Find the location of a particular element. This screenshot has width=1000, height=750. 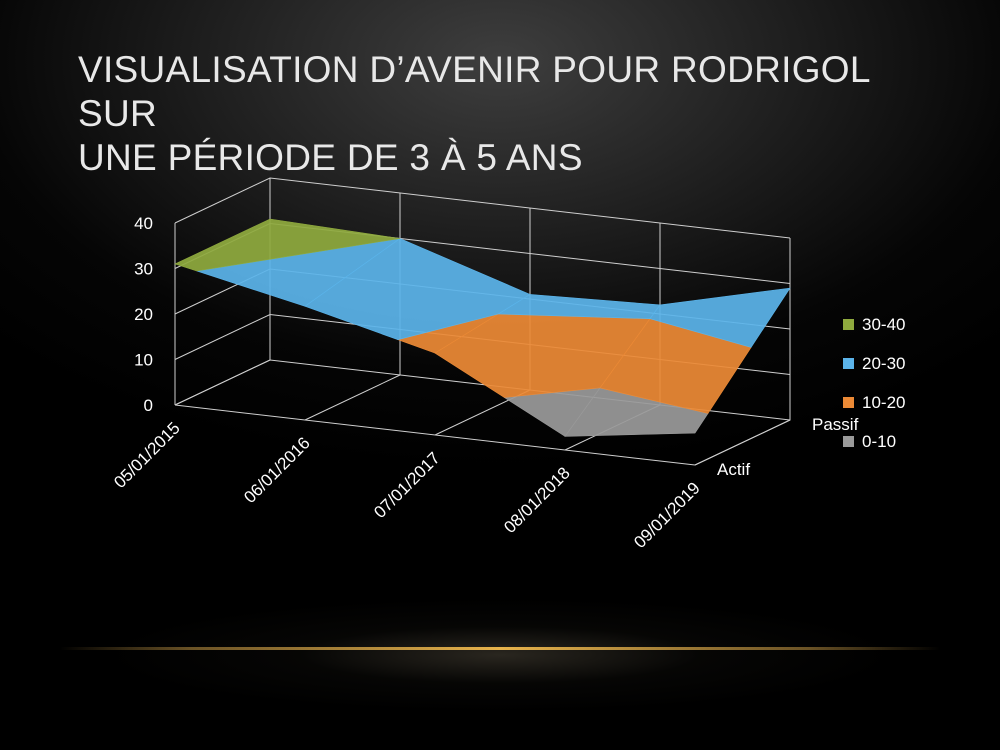

chart-legend: 30-40 20-30 10-20 0-10 is located at coordinates (874, 383).